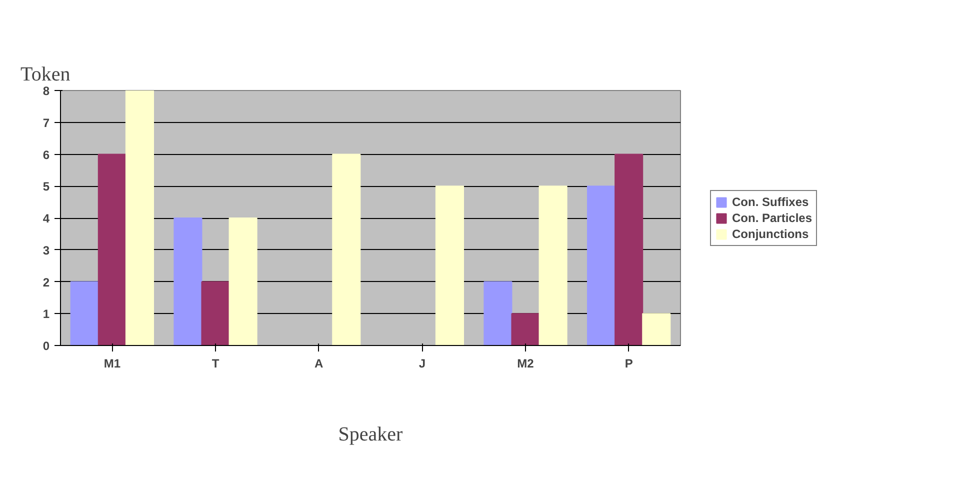 The image size is (976, 494). Describe the element at coordinates (46, 219) in the screenshot. I see `y-tick-label: 4` at that location.